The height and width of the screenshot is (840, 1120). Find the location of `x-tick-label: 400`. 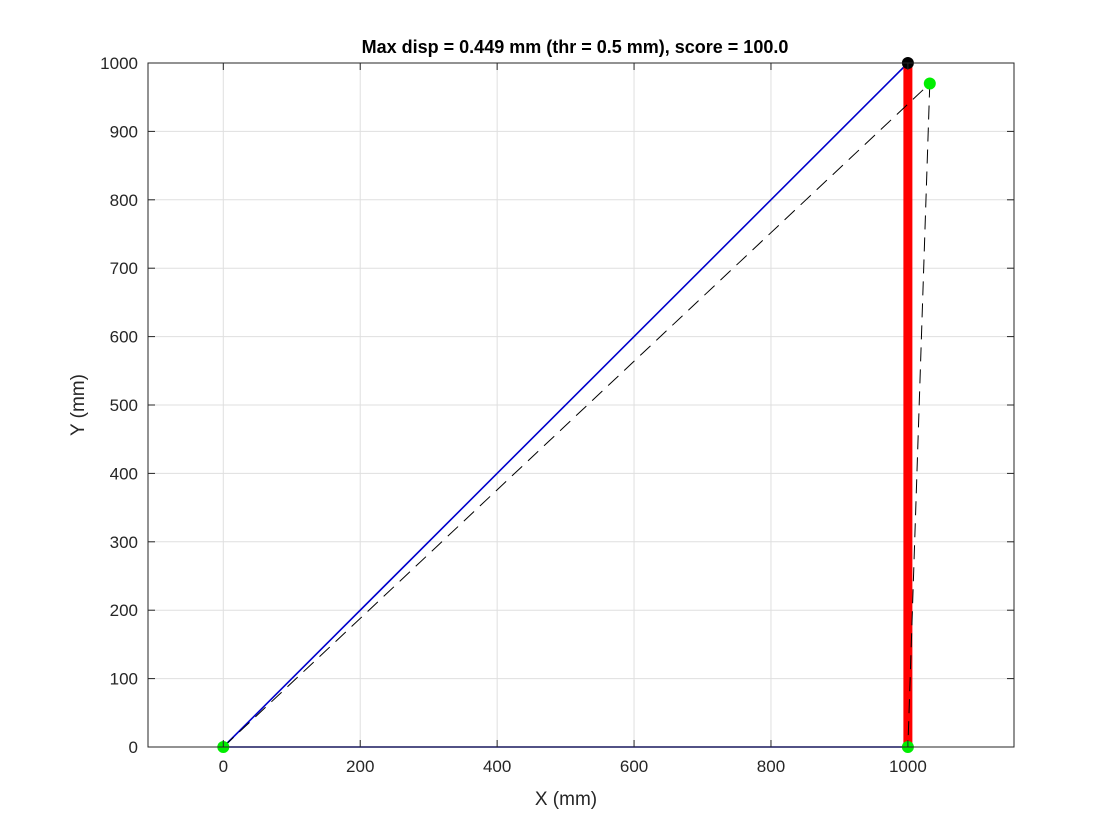

x-tick-label: 400 is located at coordinates (497, 766).